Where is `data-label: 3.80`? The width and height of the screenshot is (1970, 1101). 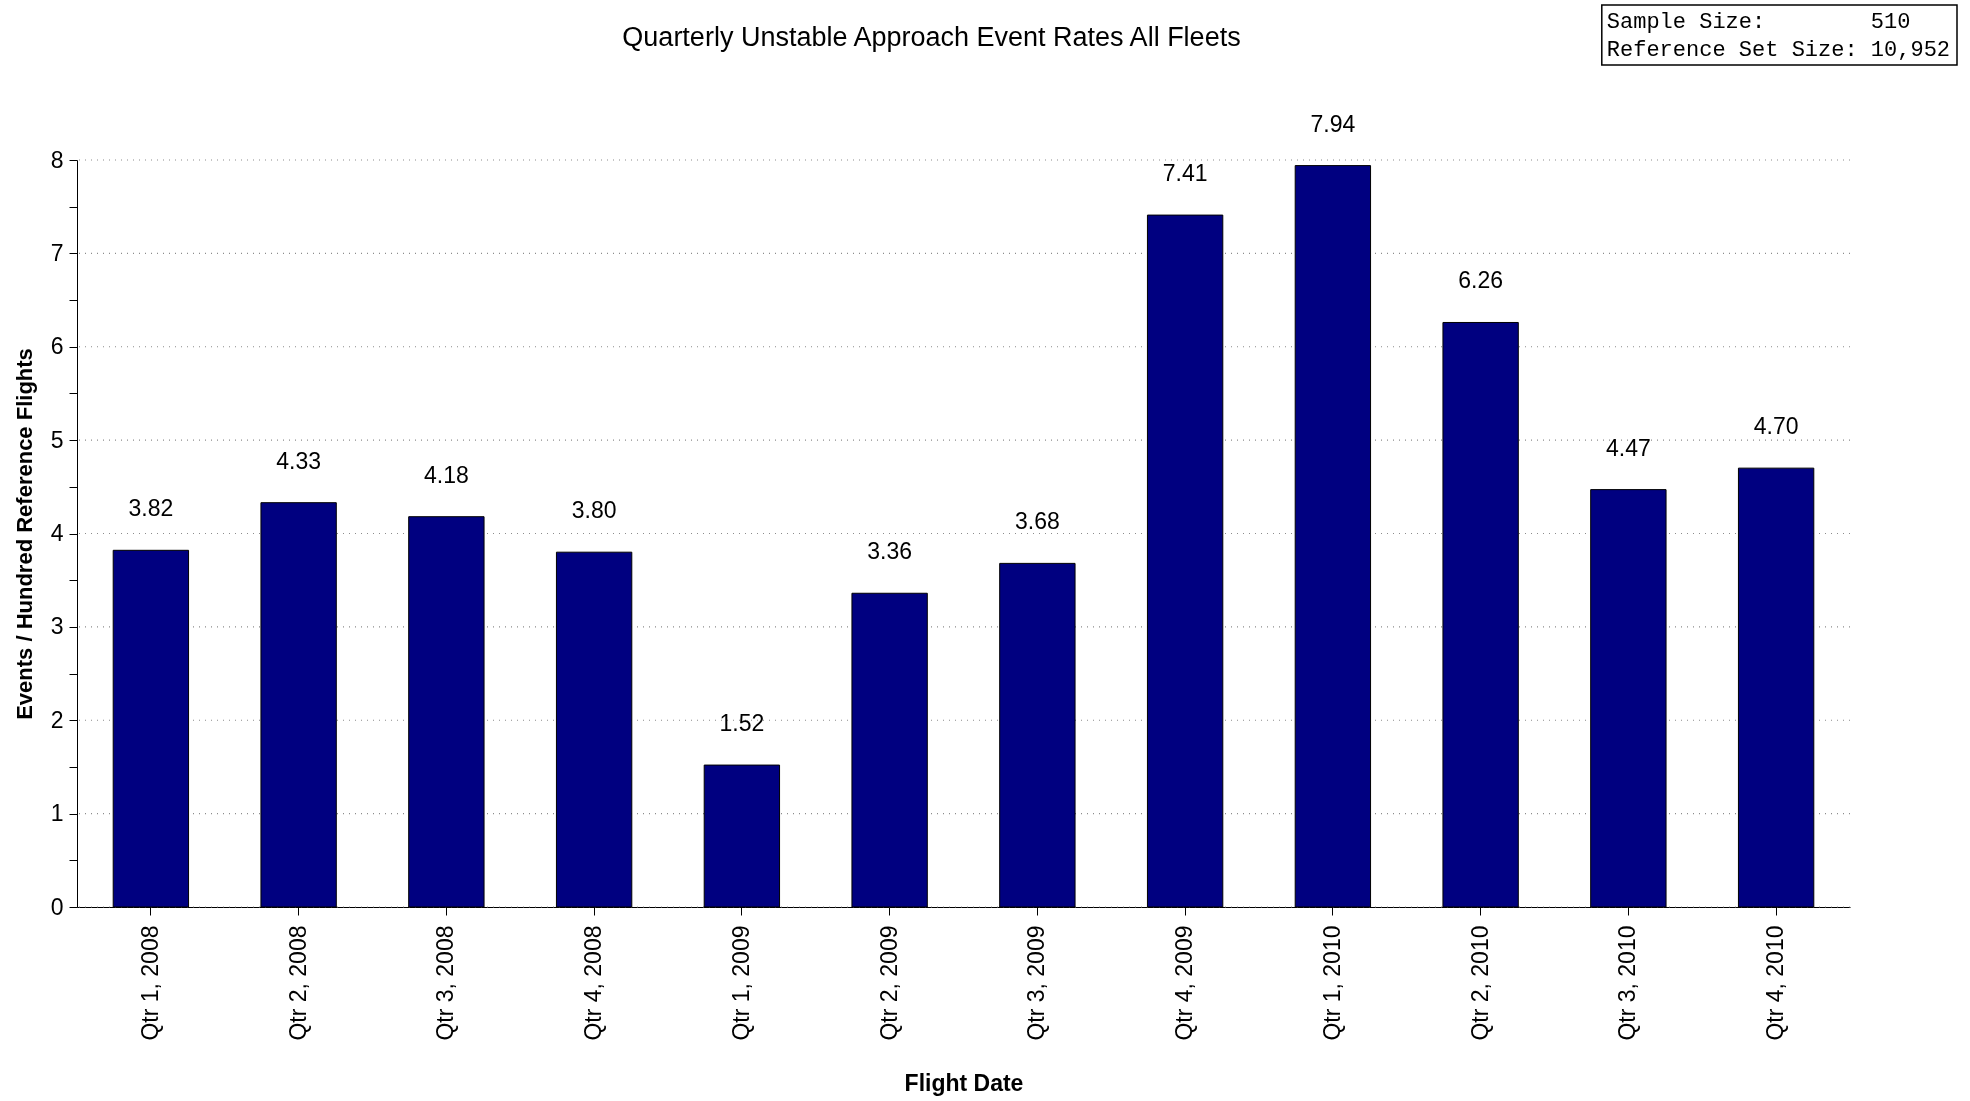 data-label: 3.80 is located at coordinates (594, 510).